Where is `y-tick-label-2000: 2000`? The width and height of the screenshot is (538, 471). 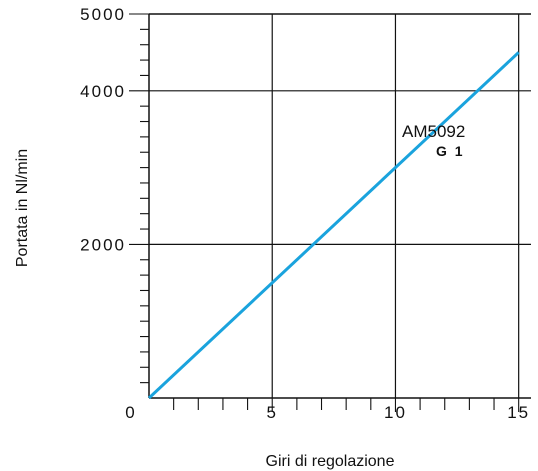
y-tick-label-2000: 2000 is located at coordinates (103, 244).